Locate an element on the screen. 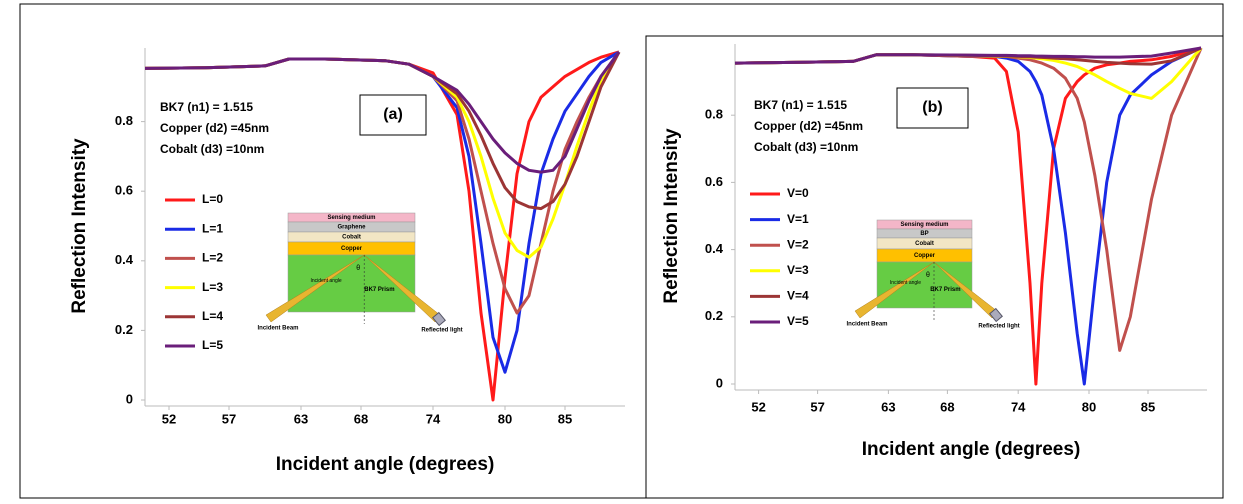  panel-label: (a) is located at coordinates (393, 114).